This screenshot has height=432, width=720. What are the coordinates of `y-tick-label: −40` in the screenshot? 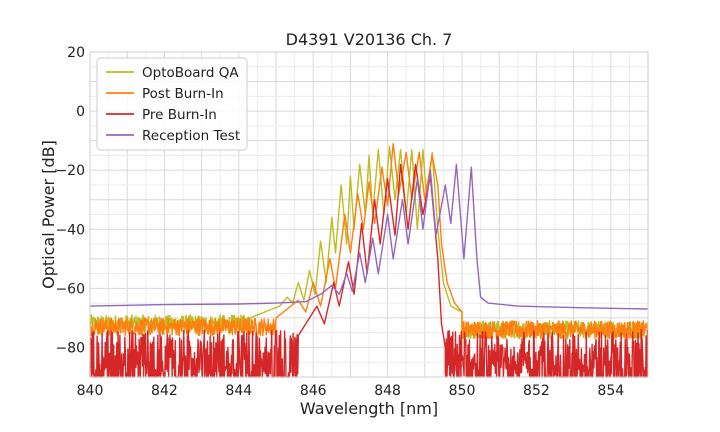 It's located at (70, 230).